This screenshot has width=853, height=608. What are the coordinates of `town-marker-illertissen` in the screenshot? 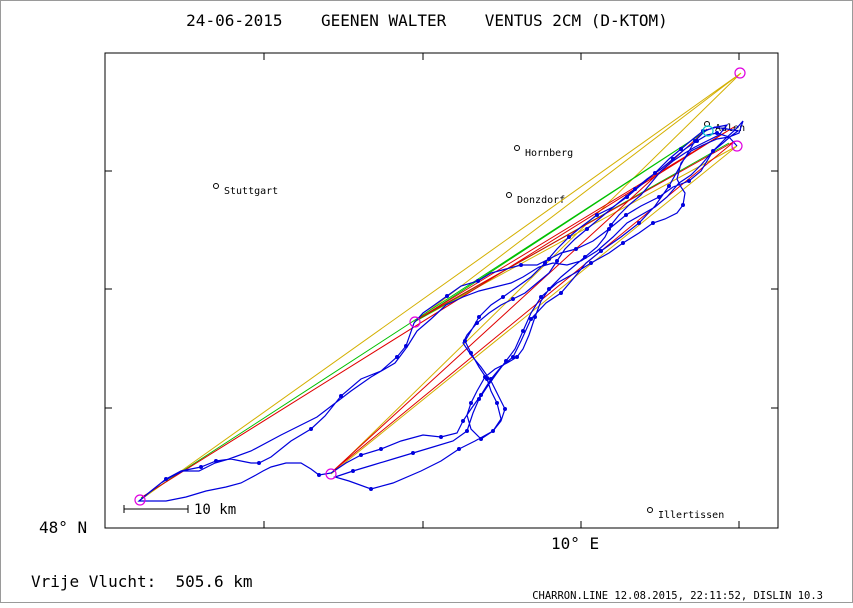 It's located at (650, 510).